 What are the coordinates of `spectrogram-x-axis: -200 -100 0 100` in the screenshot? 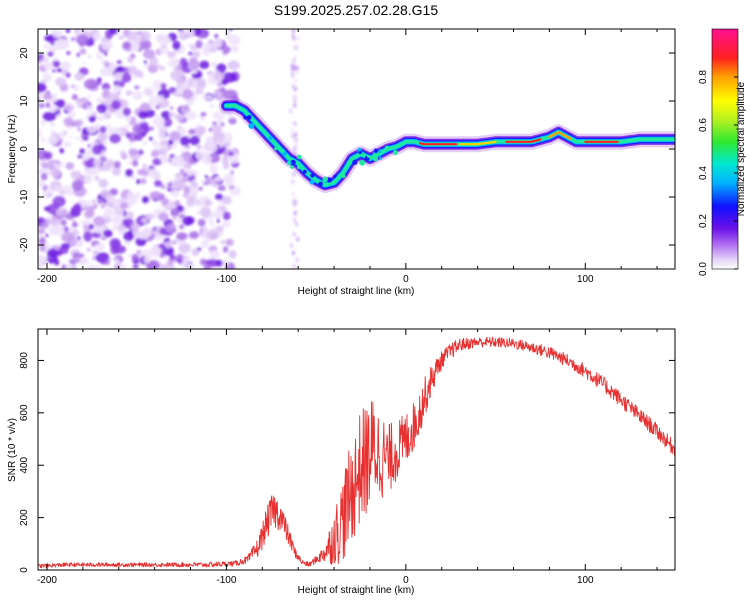 It's located at (315, 279).